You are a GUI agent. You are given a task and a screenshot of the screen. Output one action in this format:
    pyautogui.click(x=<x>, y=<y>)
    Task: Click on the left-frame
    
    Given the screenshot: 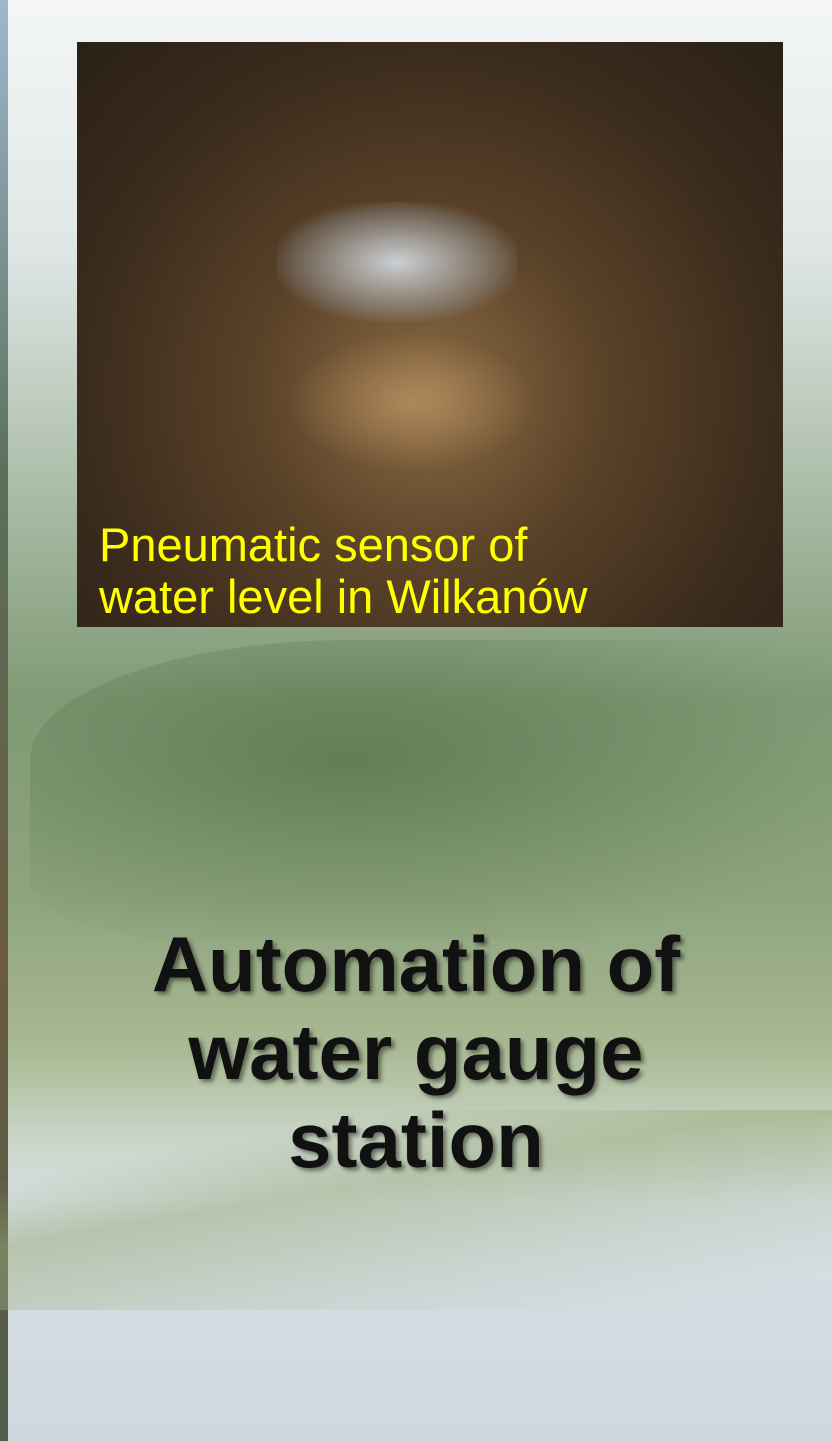 What is the action you would take?
    pyautogui.click(x=4, y=720)
    